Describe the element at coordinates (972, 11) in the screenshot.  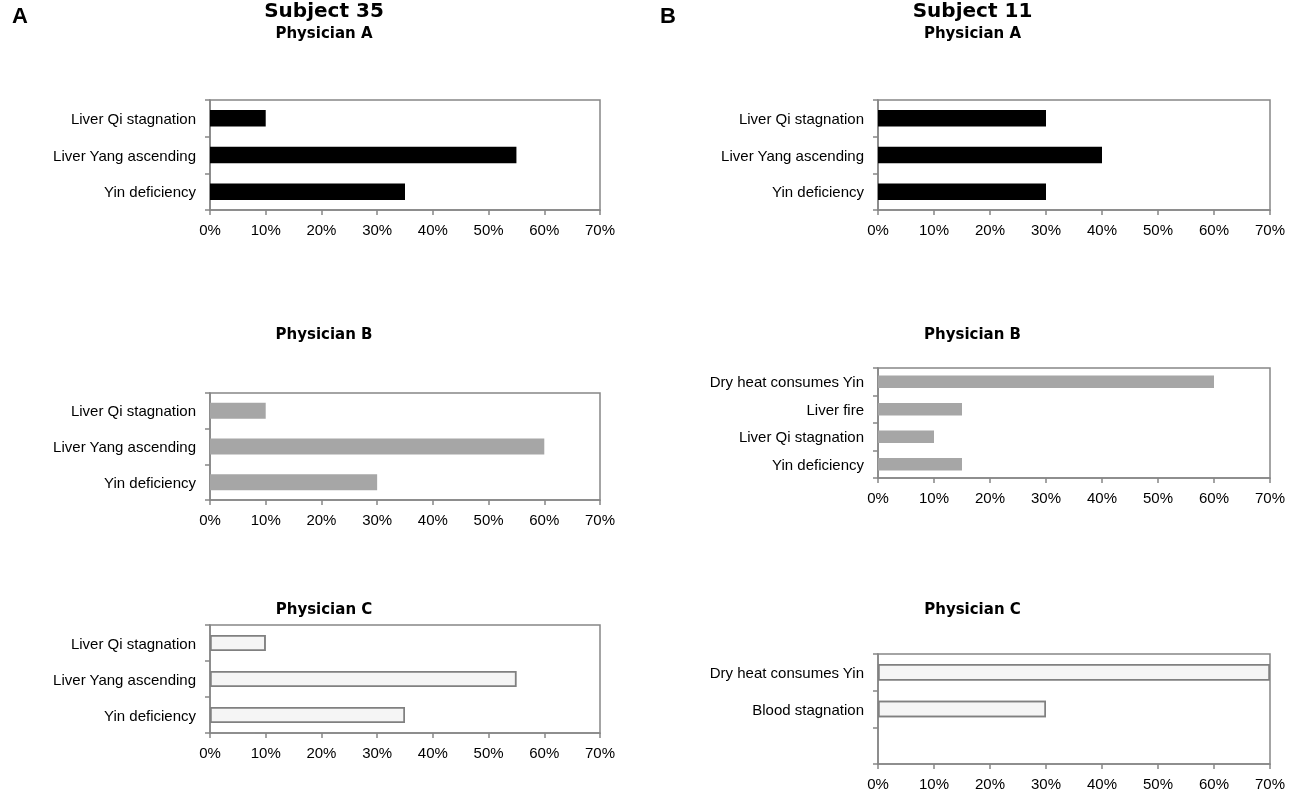
I see `text: Subject 11` at that location.